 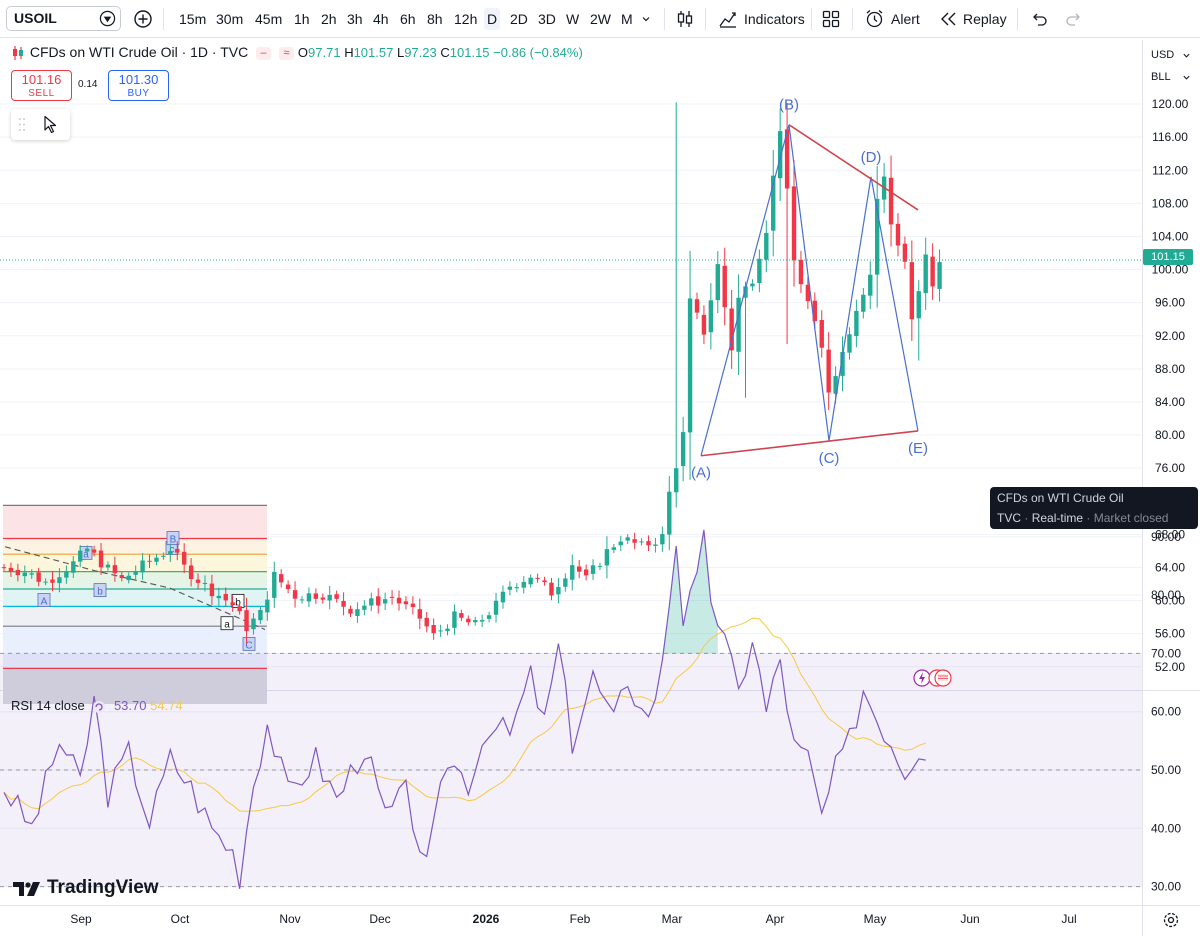 What do you see at coordinates (933, 678) in the screenshot?
I see `event-markers` at bounding box center [933, 678].